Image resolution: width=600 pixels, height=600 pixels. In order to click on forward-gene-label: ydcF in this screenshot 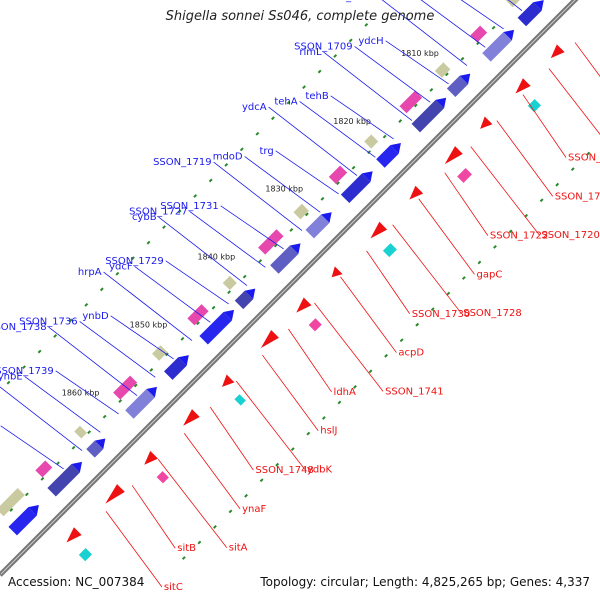, I will do `click(121, 266)`.